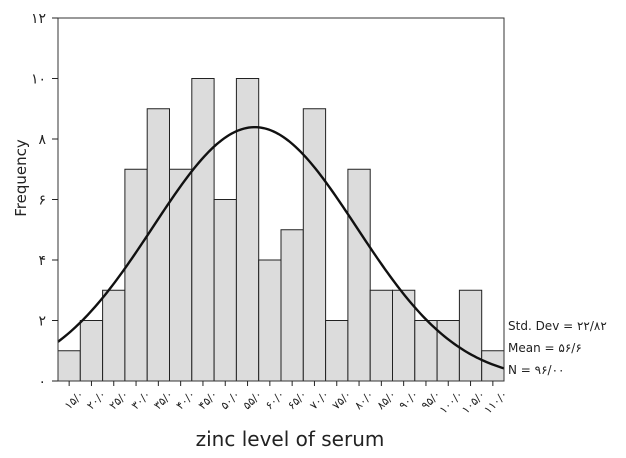 Image resolution: width=626 pixels, height=458 pixels. I want to click on x-tick-label: ۲۰/۰, so click(96, 400).